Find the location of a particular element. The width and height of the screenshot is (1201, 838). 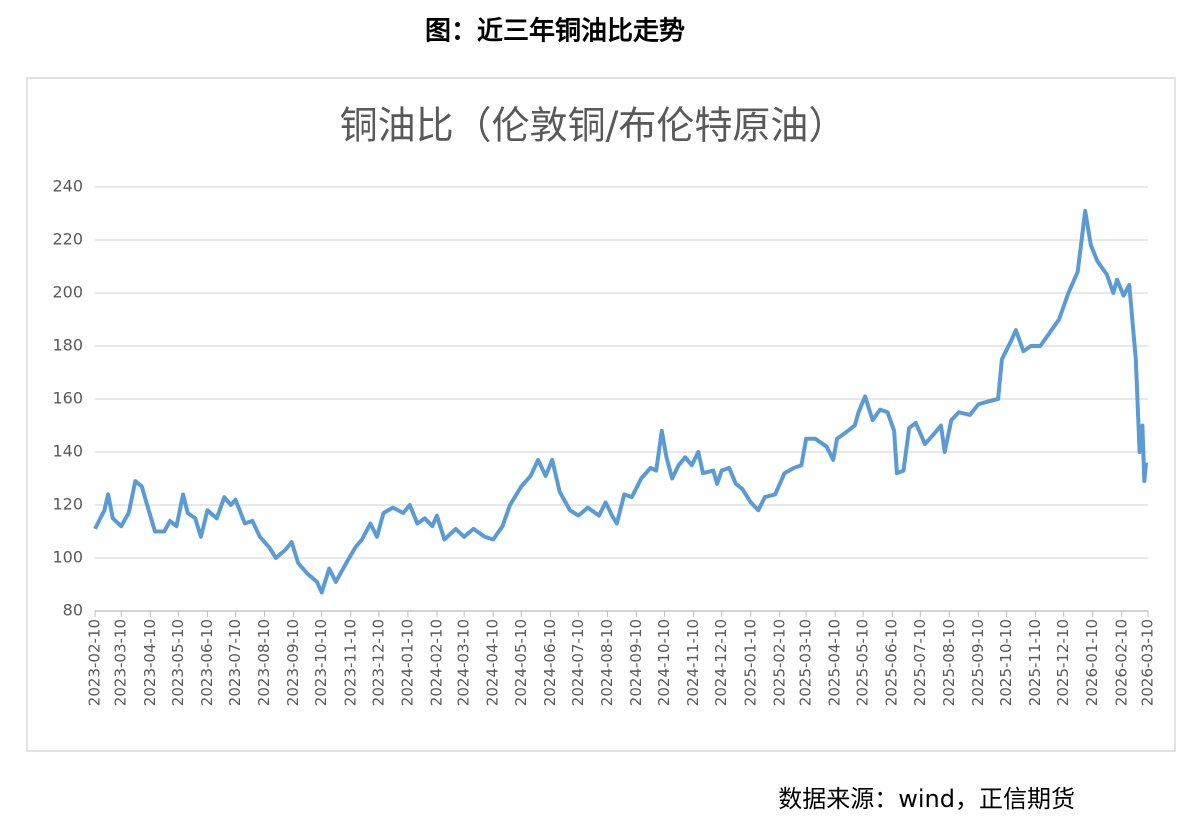

x-tick-label: 2024-07-10 is located at coordinates (578, 662).